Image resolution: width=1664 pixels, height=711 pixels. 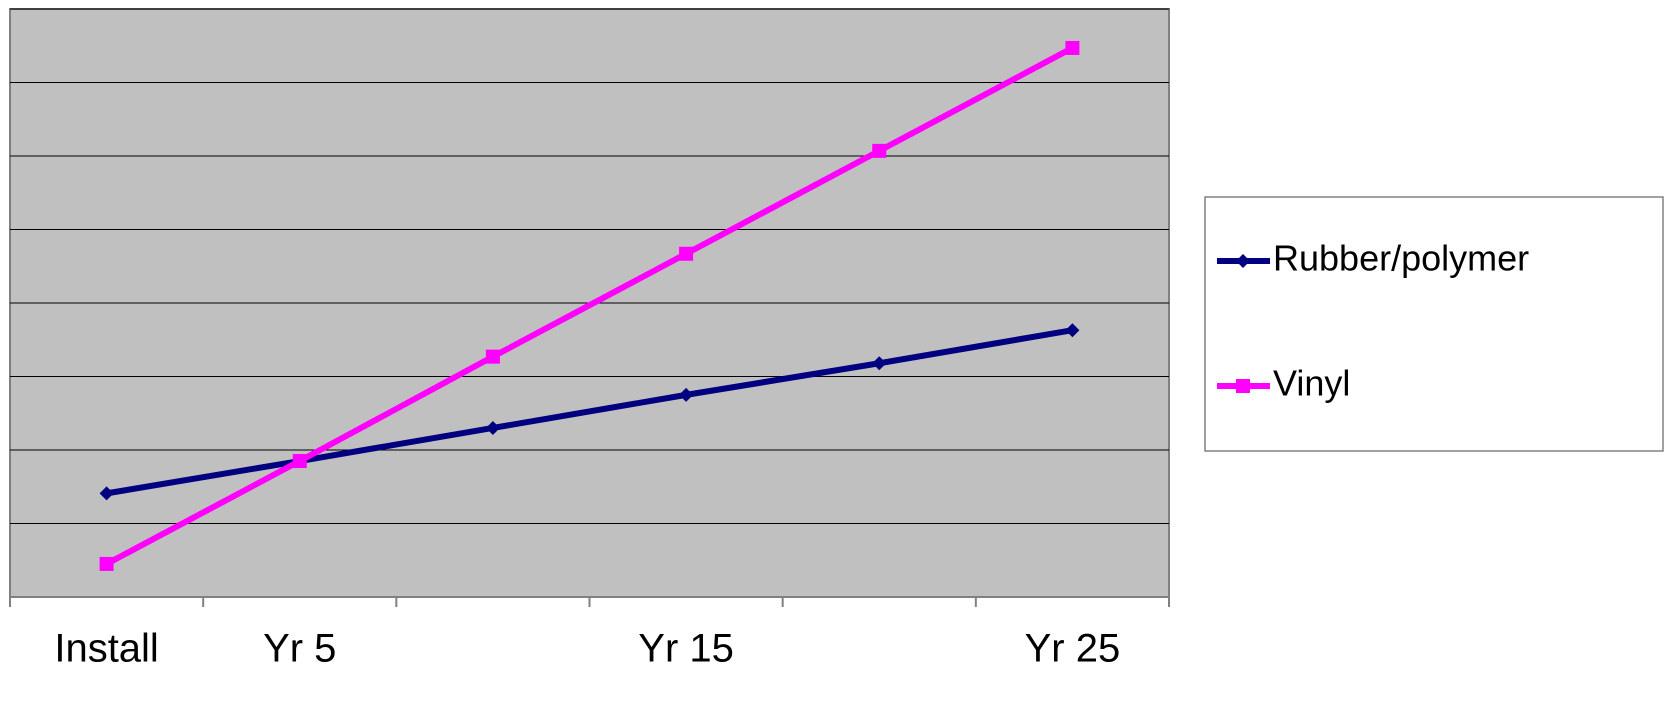 What do you see at coordinates (1434, 324) in the screenshot?
I see `legend-box` at bounding box center [1434, 324].